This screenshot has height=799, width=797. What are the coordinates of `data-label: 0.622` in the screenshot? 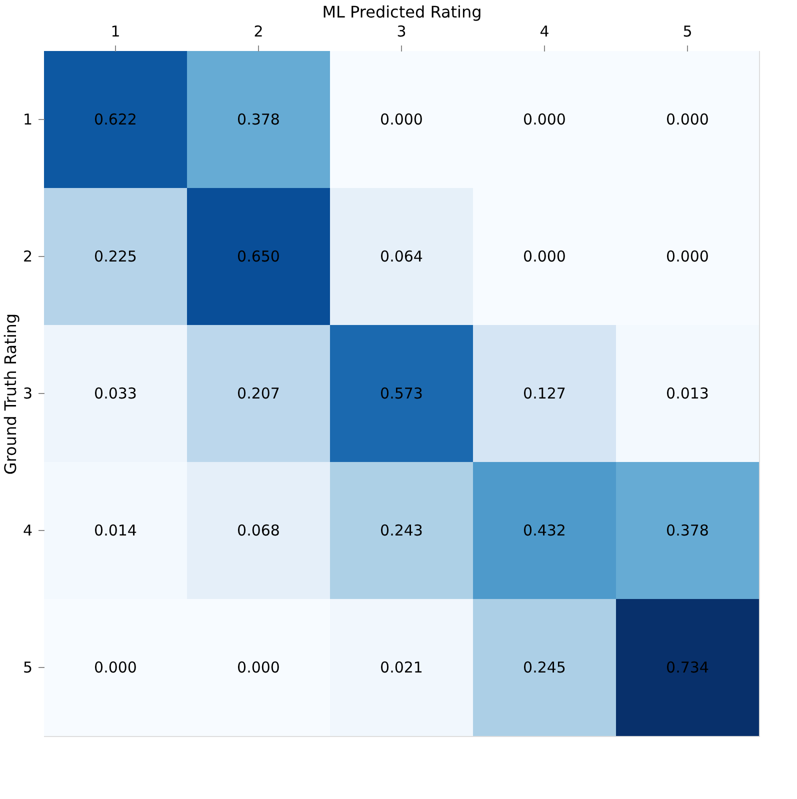 It's located at (115, 119).